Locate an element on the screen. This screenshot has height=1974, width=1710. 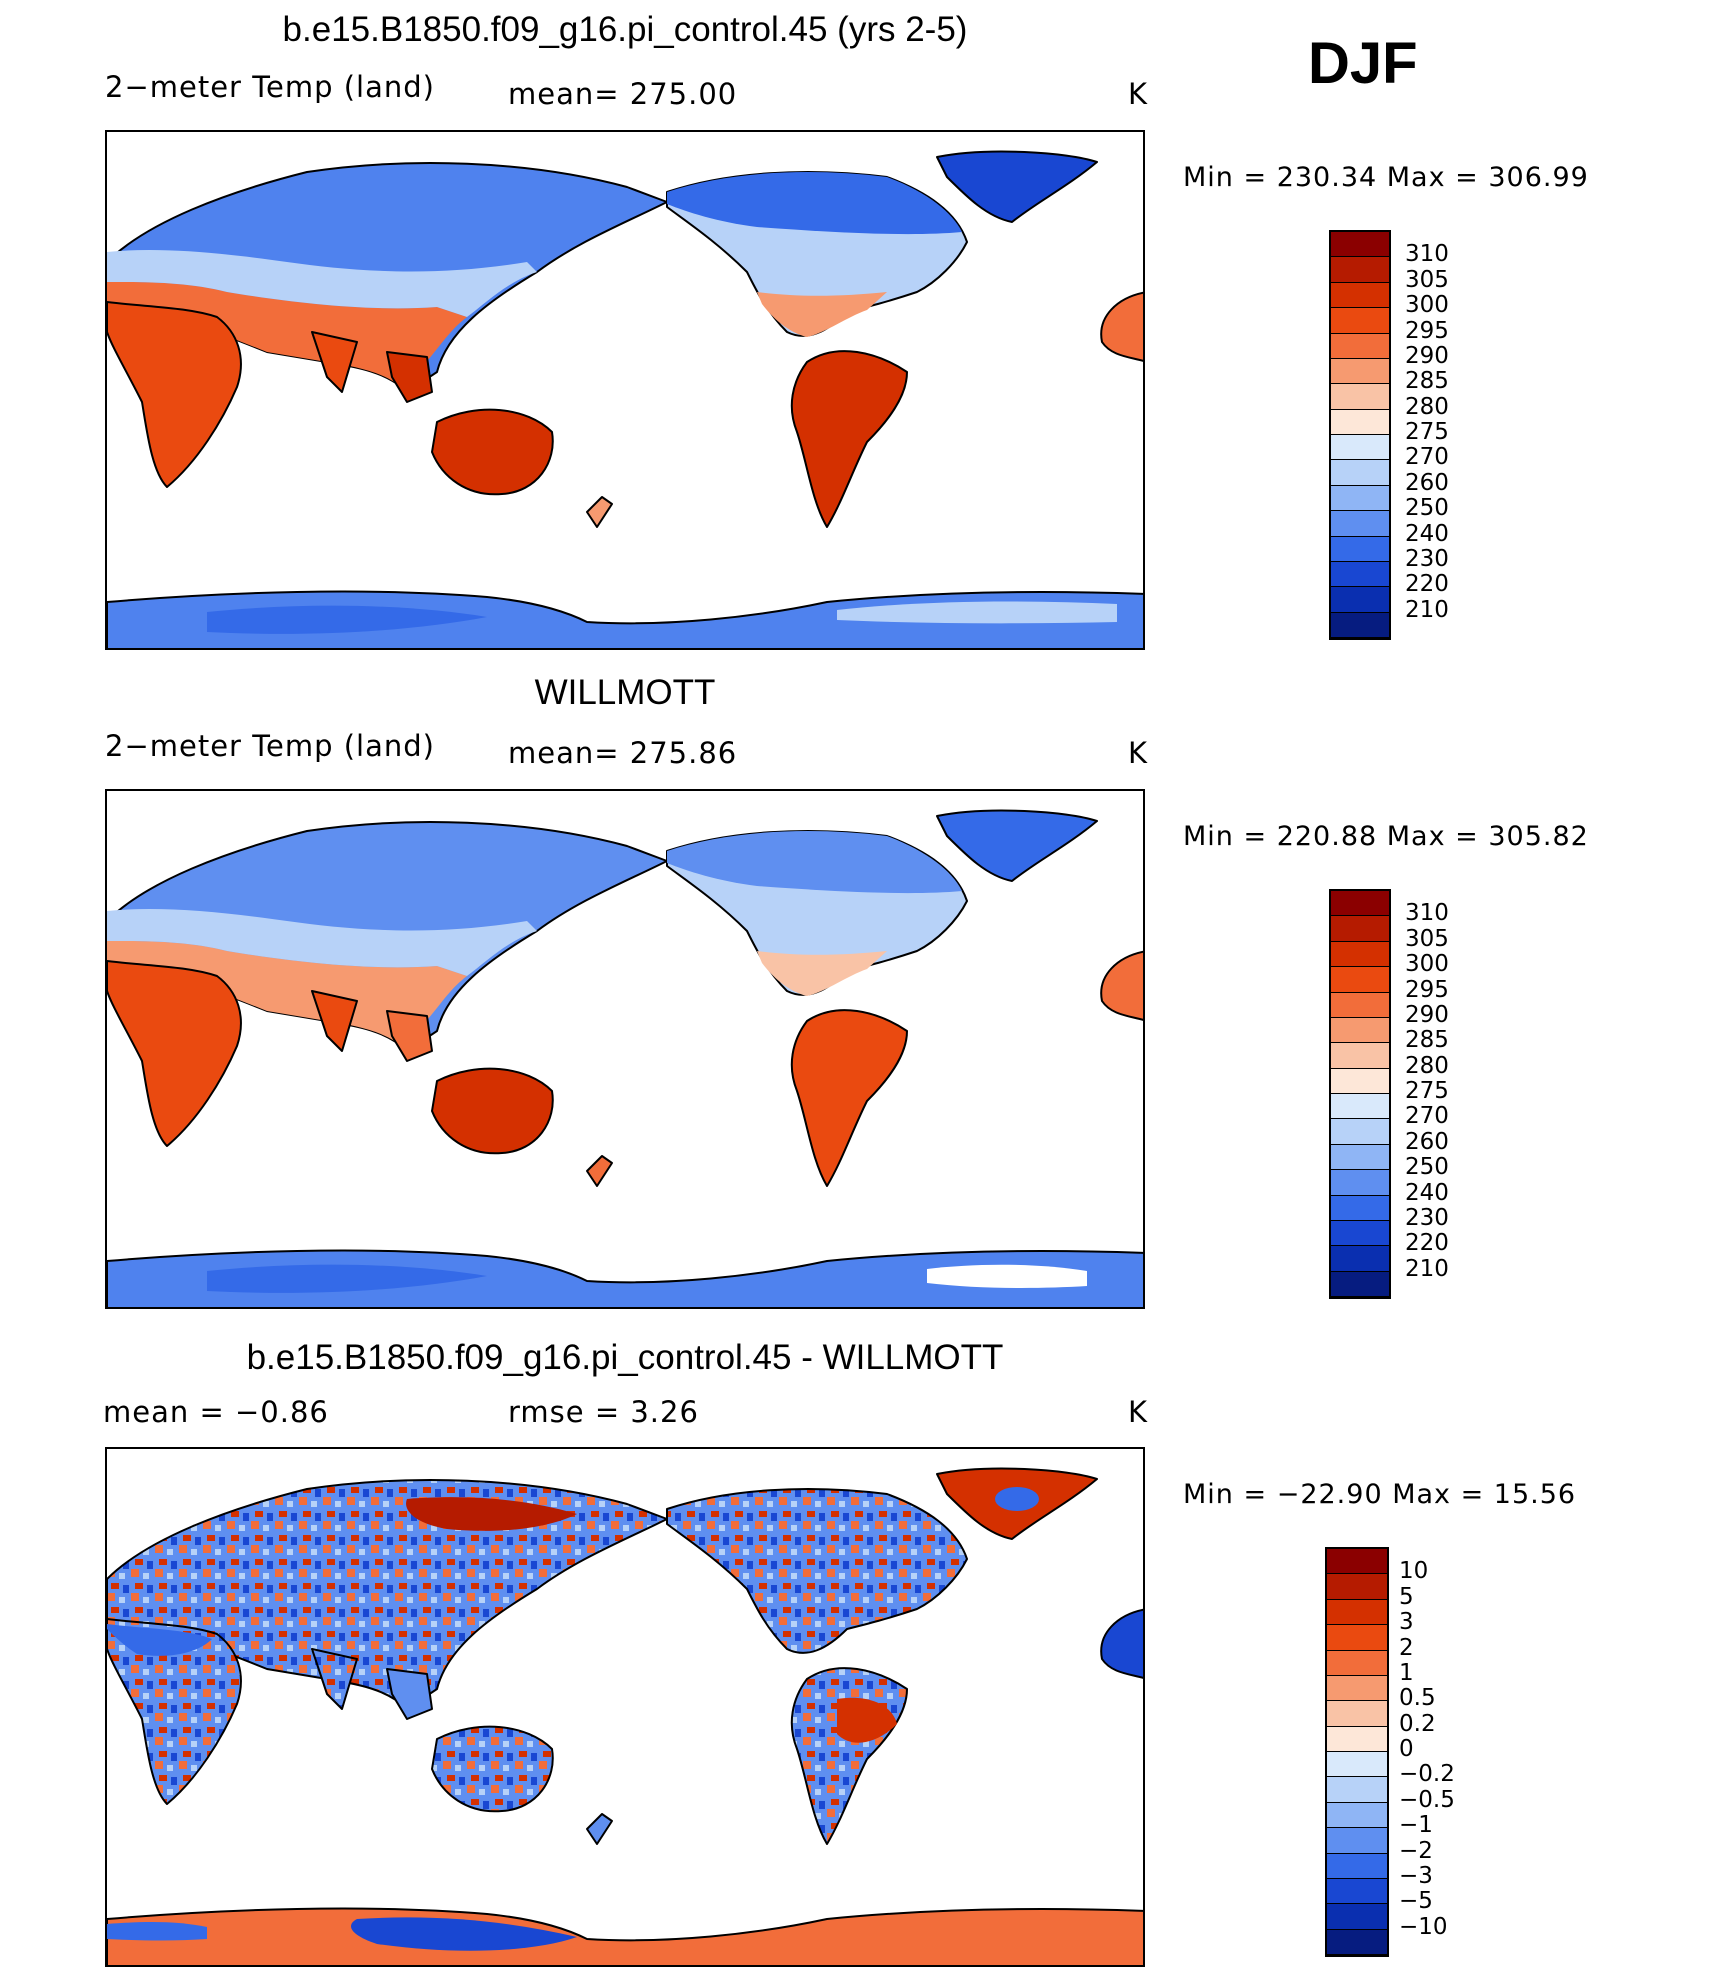
panel-2-mean-label: mean= 275.86 is located at coordinates (623, 753).